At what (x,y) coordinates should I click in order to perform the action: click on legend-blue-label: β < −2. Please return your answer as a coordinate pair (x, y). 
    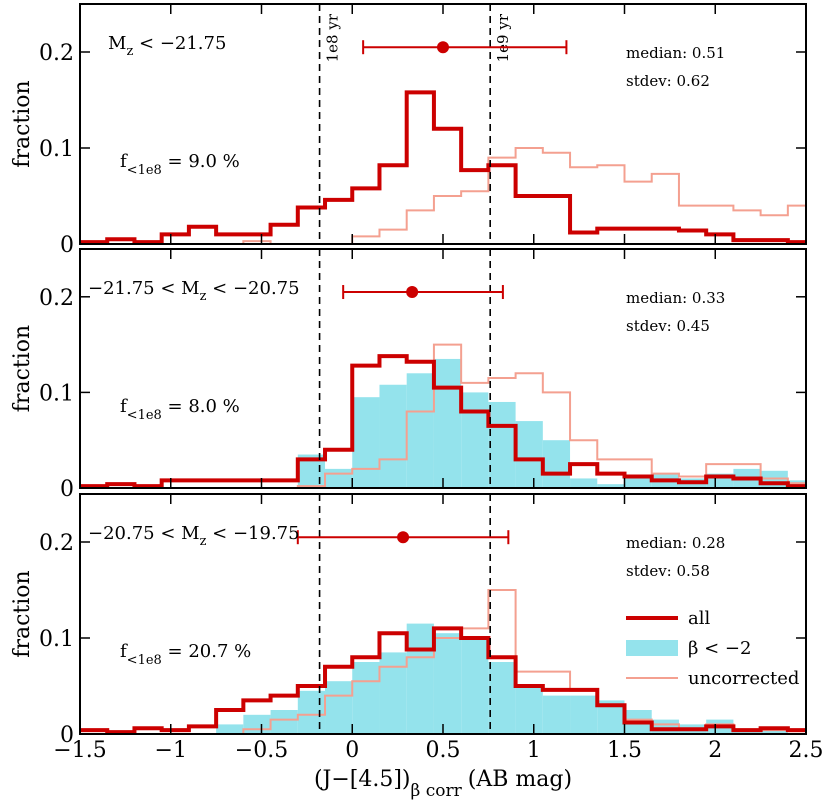
    Looking at the image, I should click on (719, 648).